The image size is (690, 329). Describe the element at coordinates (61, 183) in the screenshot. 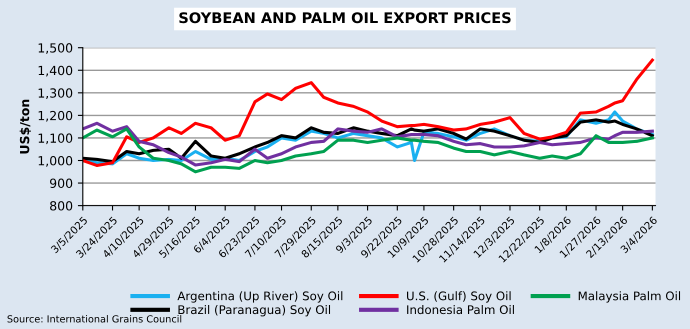

I see `y-tick-label: 900` at that location.